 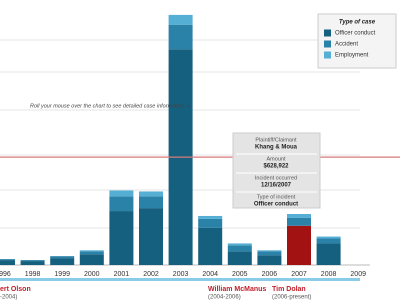 I want to click on x-tick-label: 1998, so click(x=33, y=274).